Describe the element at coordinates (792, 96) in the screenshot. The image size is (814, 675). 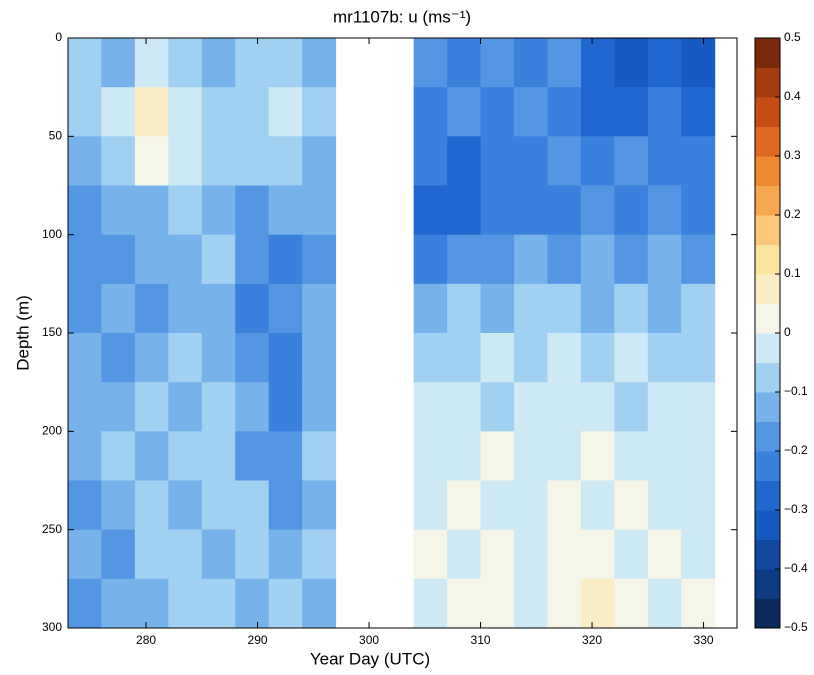
I see `colorbar-tick-label: 0.4` at that location.